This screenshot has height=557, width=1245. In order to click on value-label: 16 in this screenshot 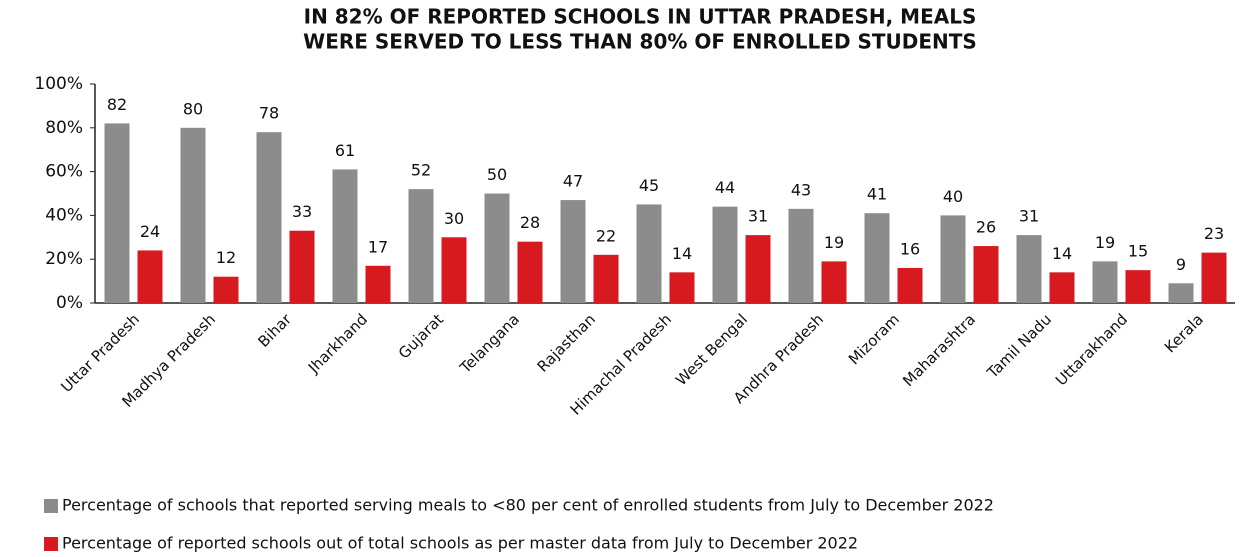, I will do `click(910, 248)`.